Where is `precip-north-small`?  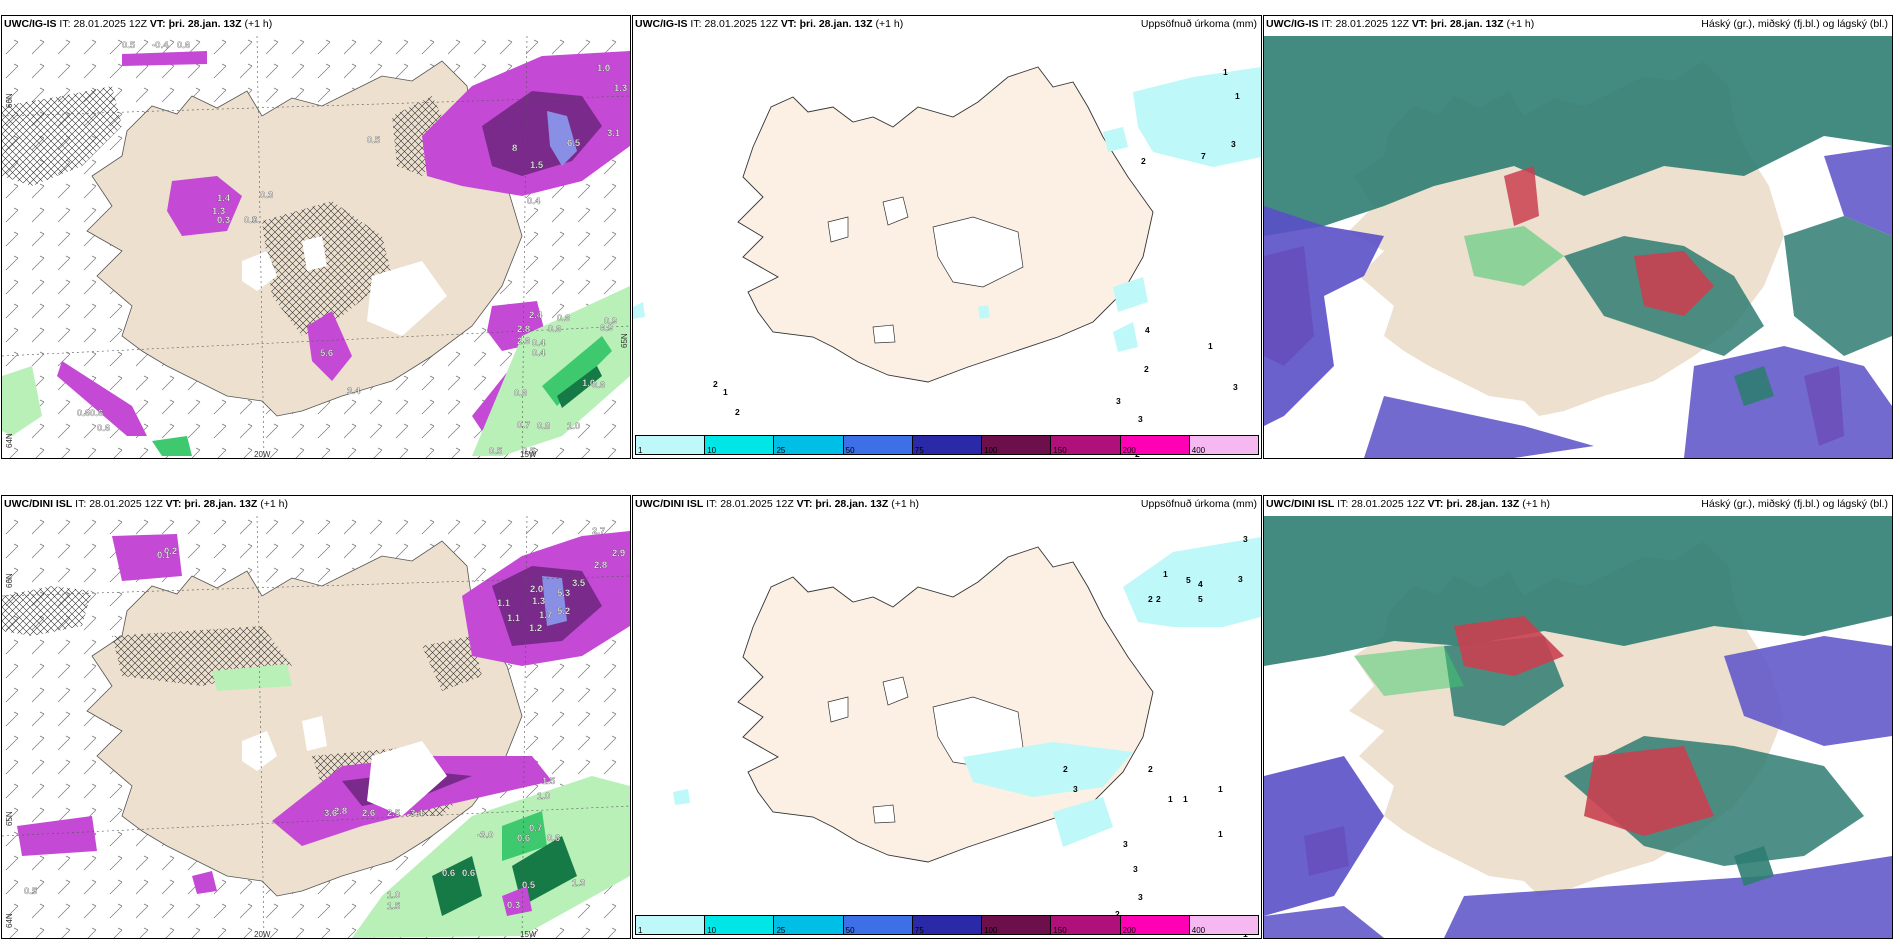
precip-north-small is located at coordinates (164, 58).